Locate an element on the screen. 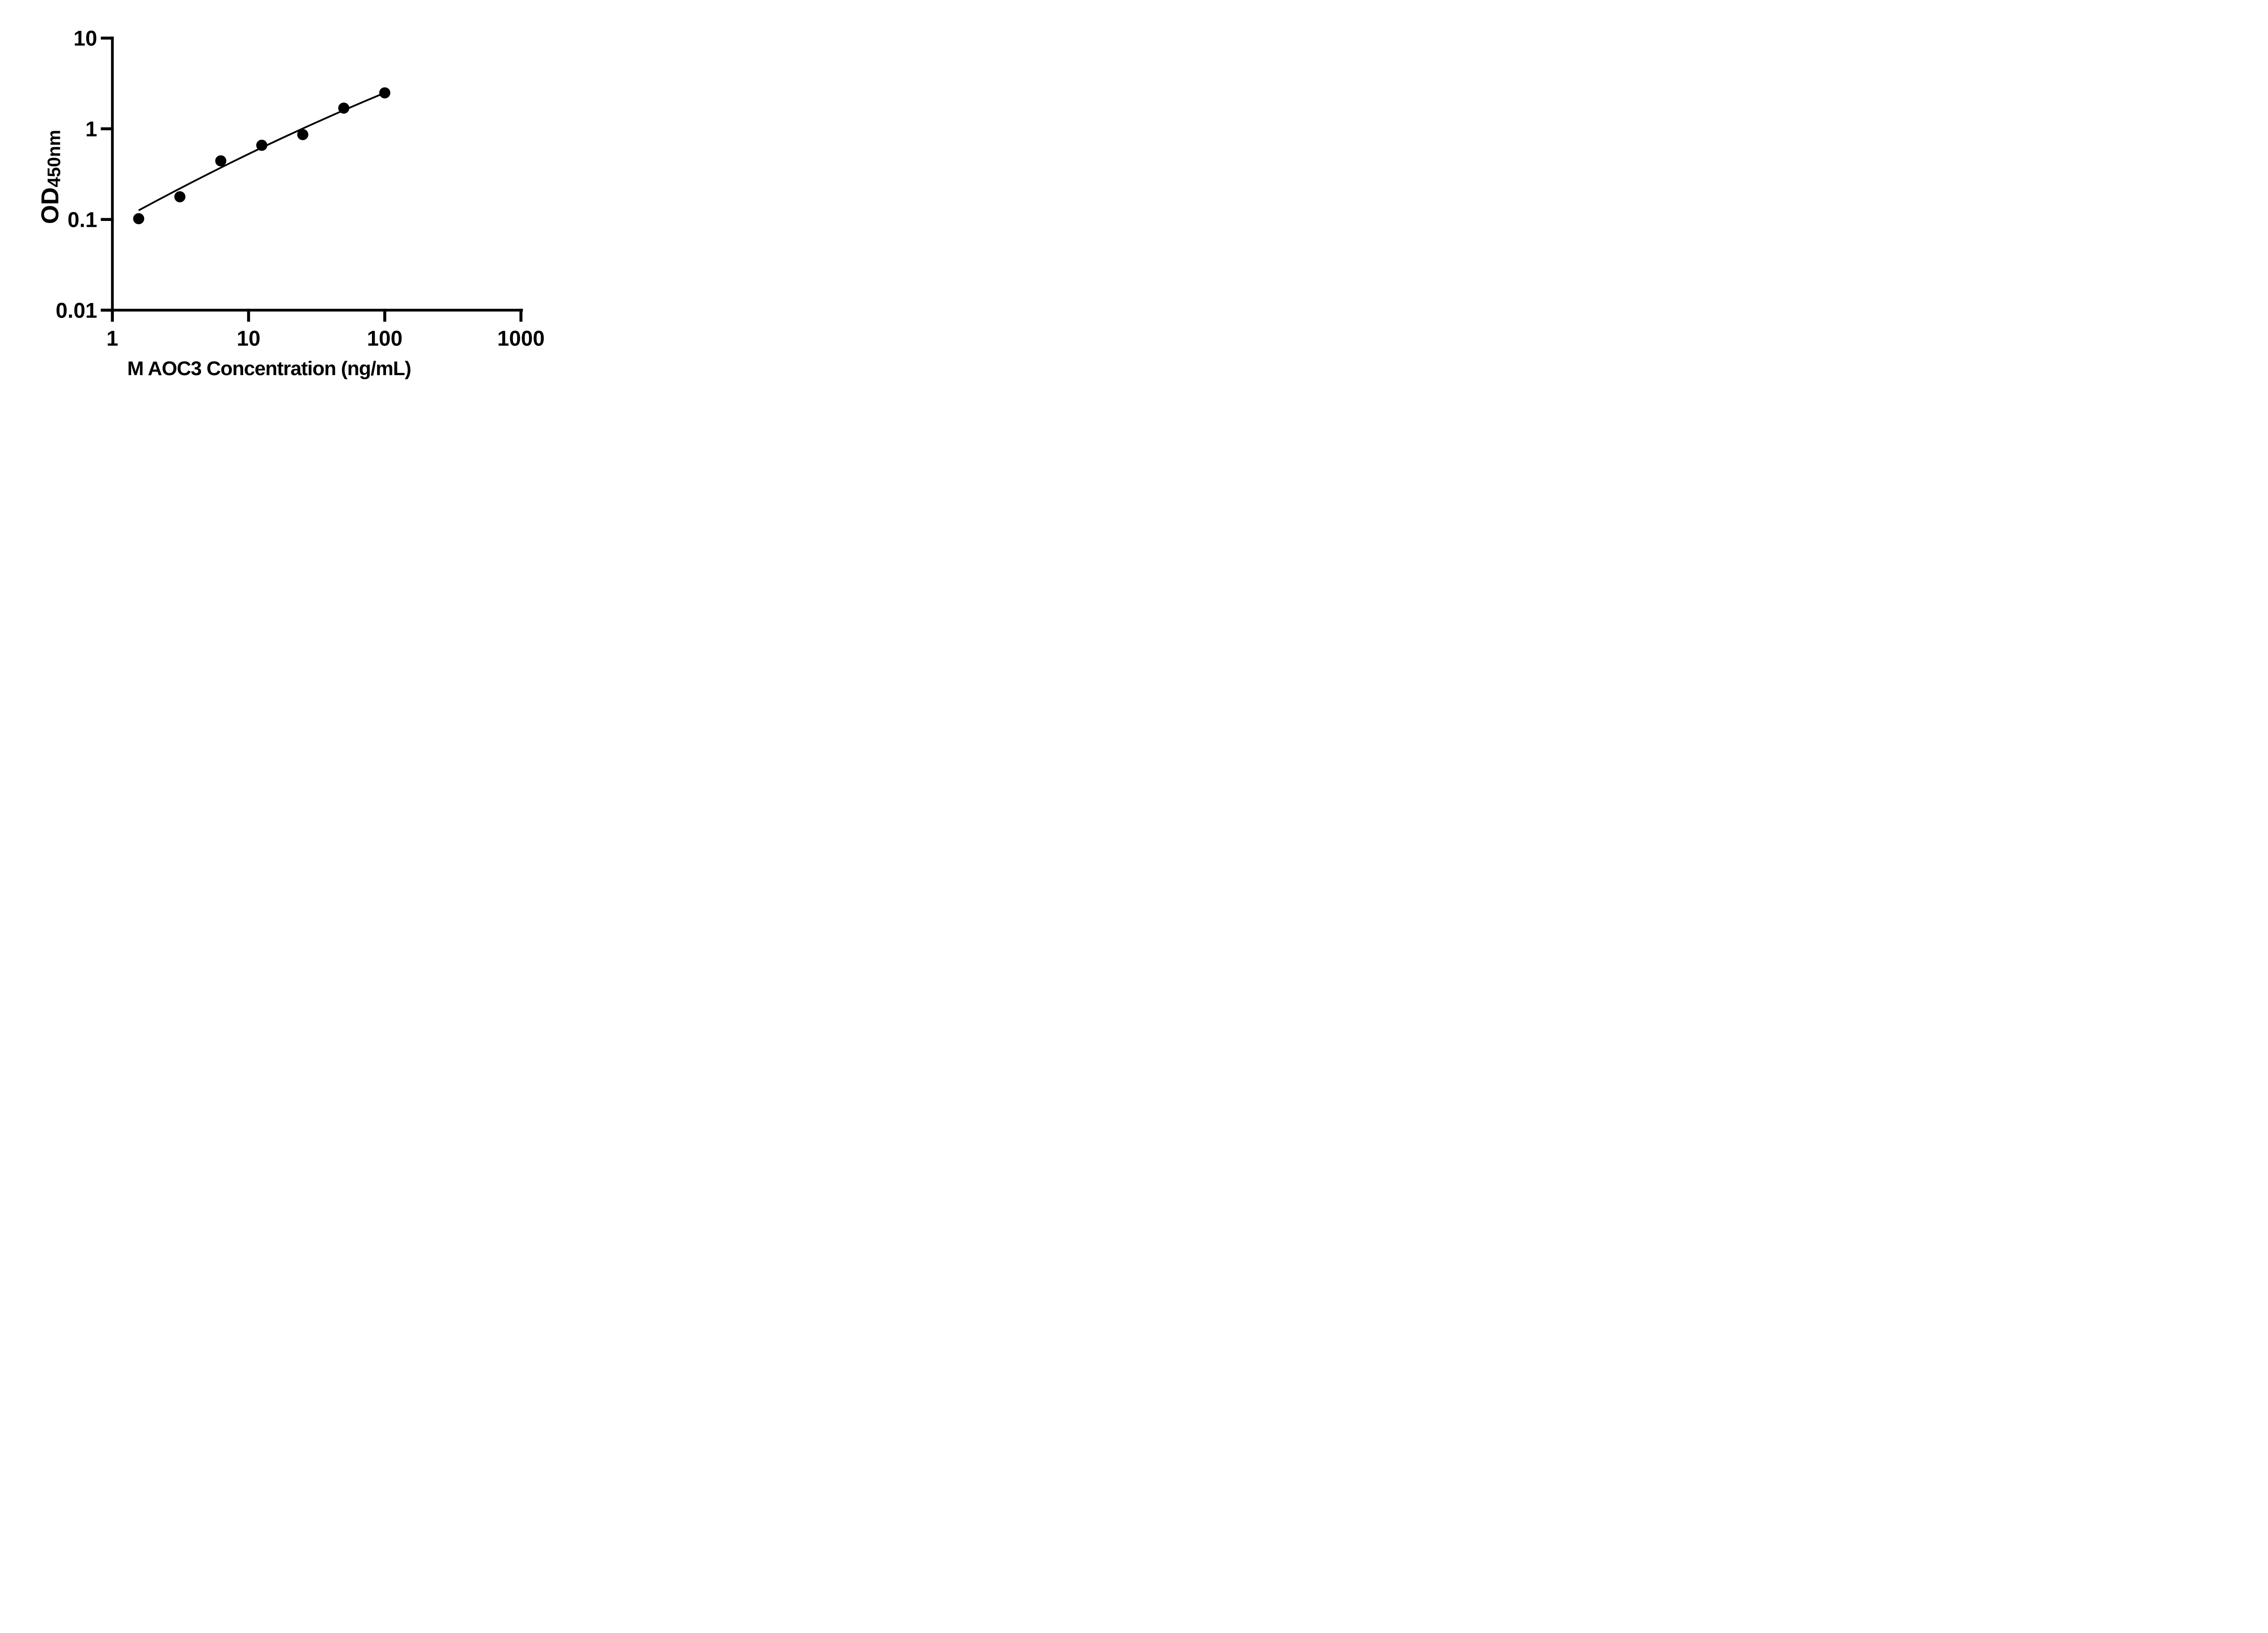 The width and height of the screenshot is (2268, 1633). ticks is located at coordinates (312, 179).